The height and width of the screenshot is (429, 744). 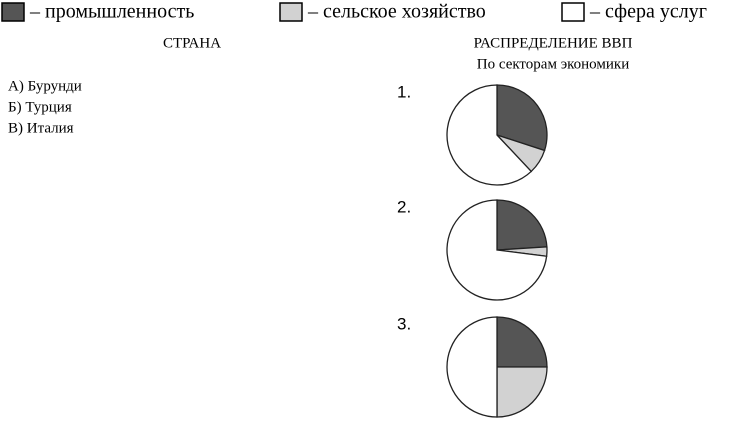 I want to click on pie-number: 1., so click(x=404, y=91).